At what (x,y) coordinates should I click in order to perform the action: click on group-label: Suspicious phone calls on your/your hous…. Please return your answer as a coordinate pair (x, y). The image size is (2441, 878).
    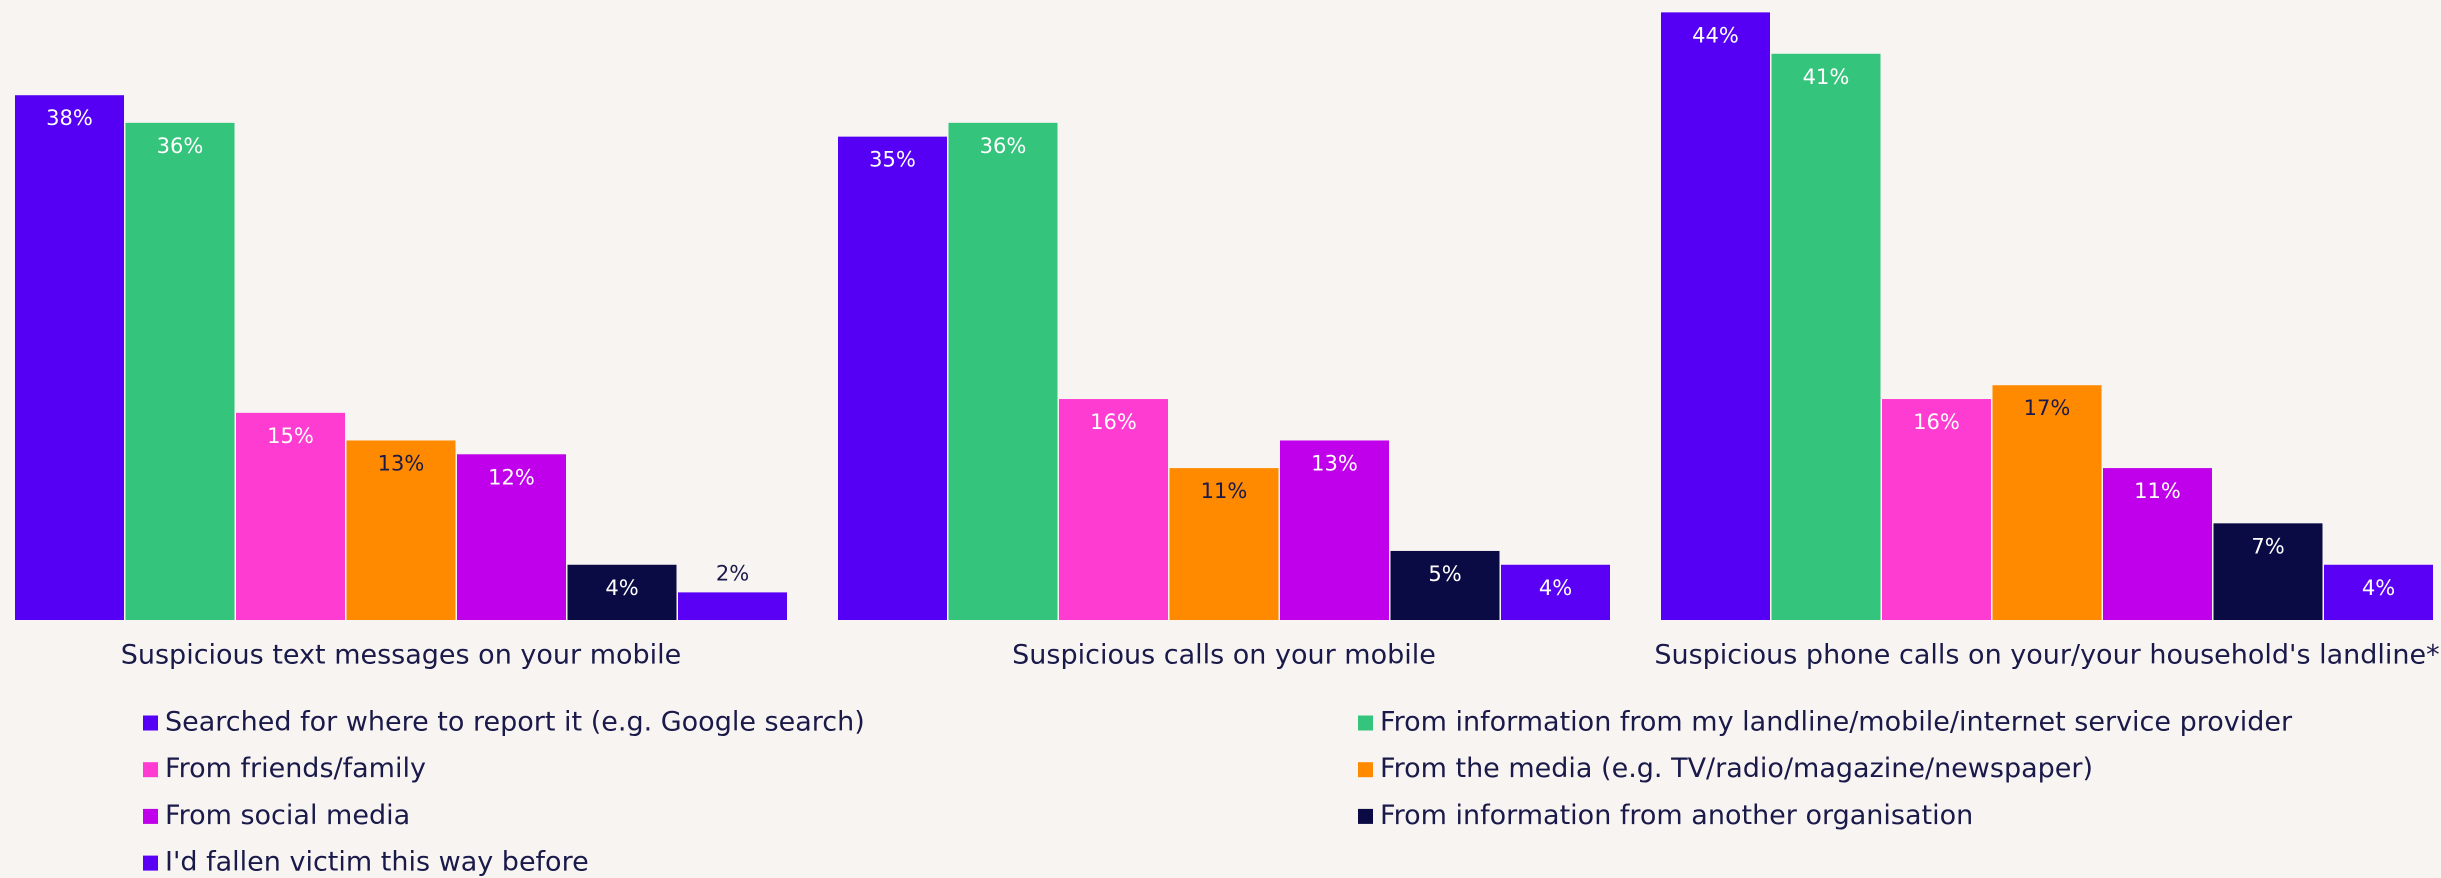
    Looking at the image, I should click on (2046, 655).